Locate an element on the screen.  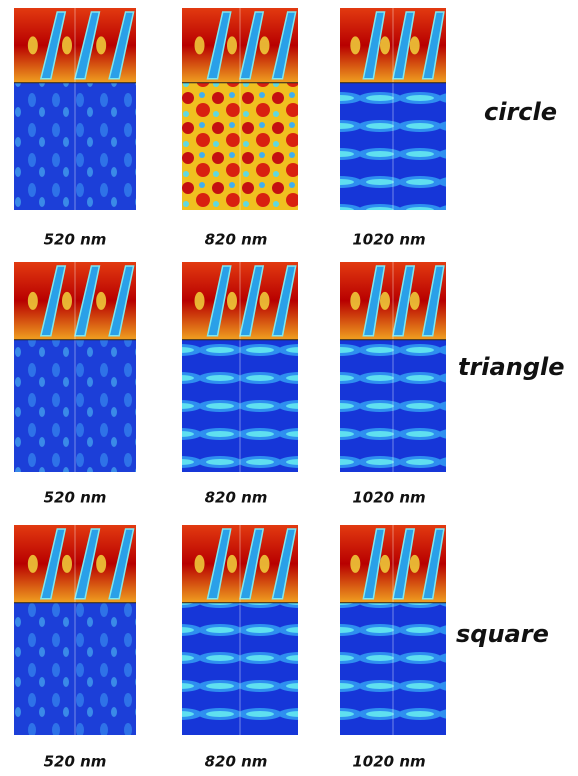
row-label: square is located at coordinates (502, 634).